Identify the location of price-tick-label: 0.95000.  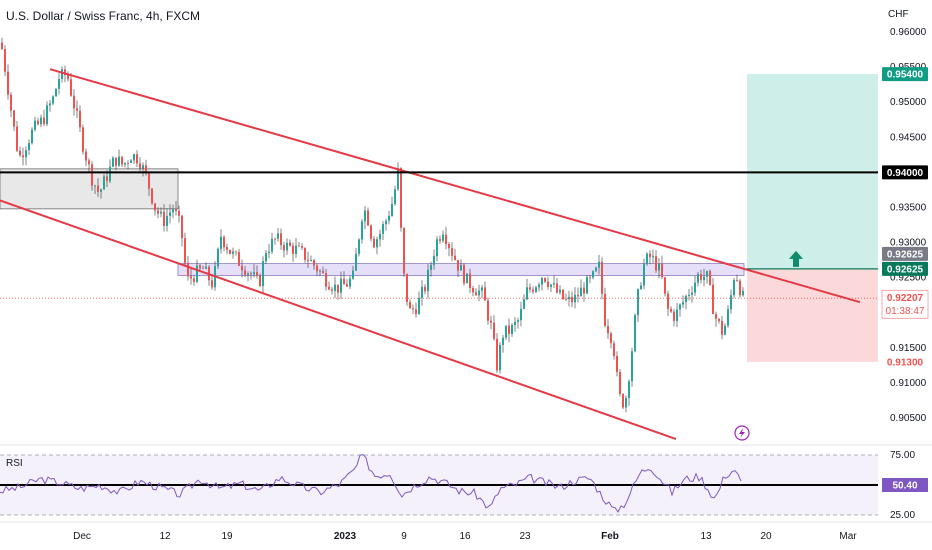
(908, 102).